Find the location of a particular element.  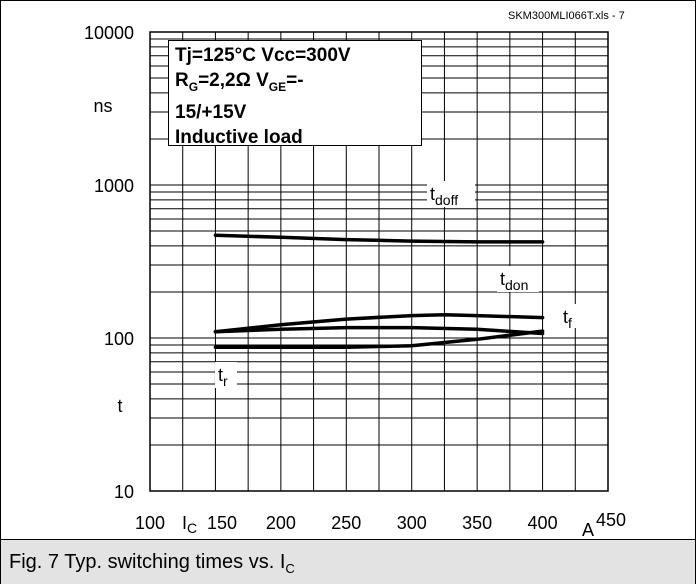

x-axis-label: IC is located at coordinates (189, 524).